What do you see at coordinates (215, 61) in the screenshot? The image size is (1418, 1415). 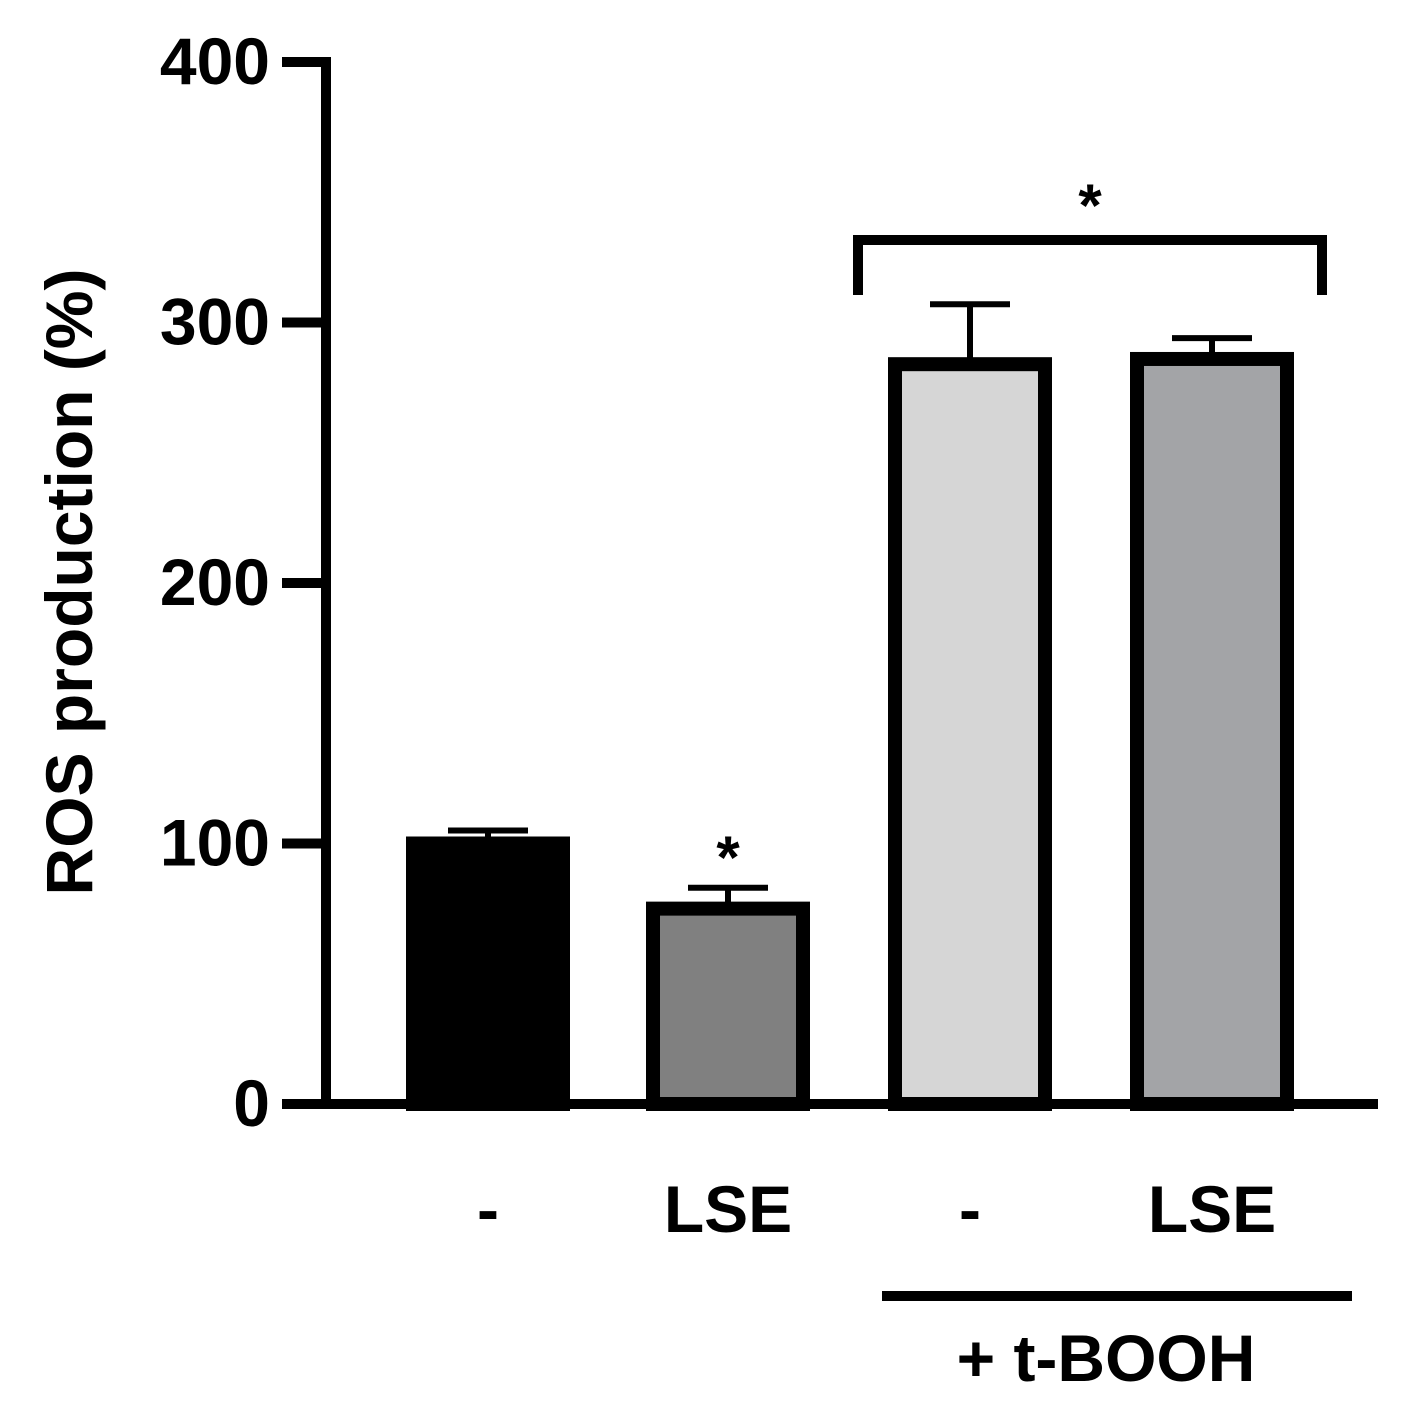 I see `y-tick-label: 400` at bounding box center [215, 61].